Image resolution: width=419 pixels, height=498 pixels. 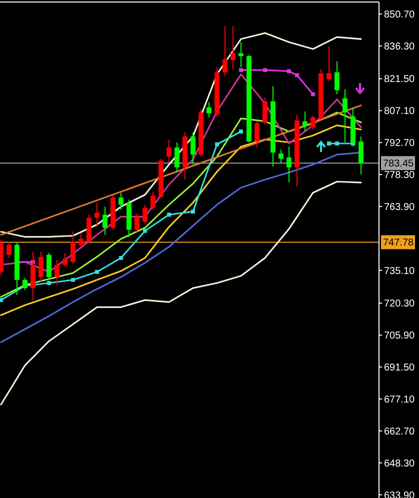 I want to click on y-tick-label: 691.50, so click(x=400, y=368).